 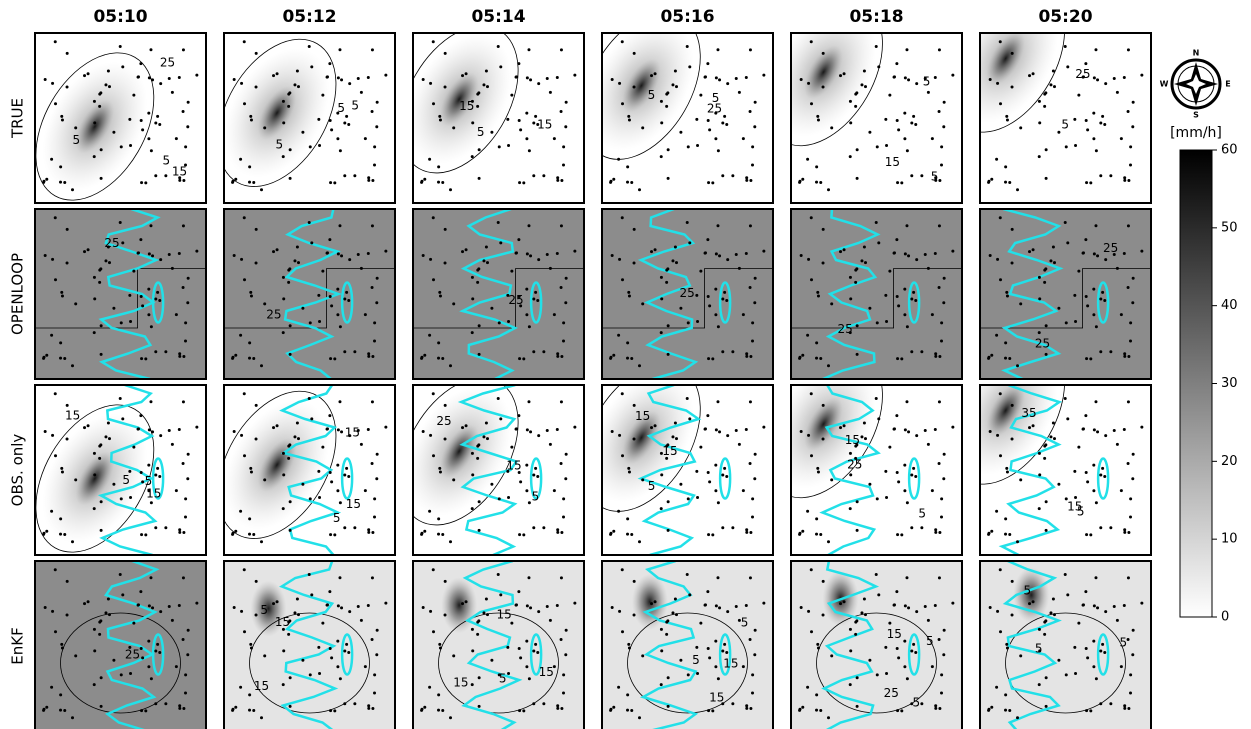 What do you see at coordinates (498, 17) in the screenshot?
I see `column-title: 05:14` at bounding box center [498, 17].